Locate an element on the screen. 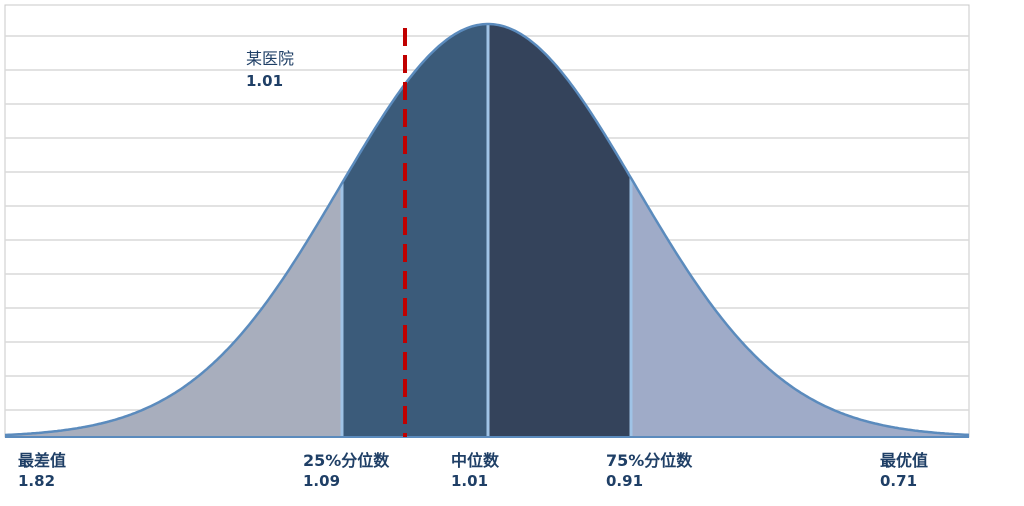 The width and height of the screenshot is (1024, 506). point-value: 1.01 is located at coordinates (470, 481).